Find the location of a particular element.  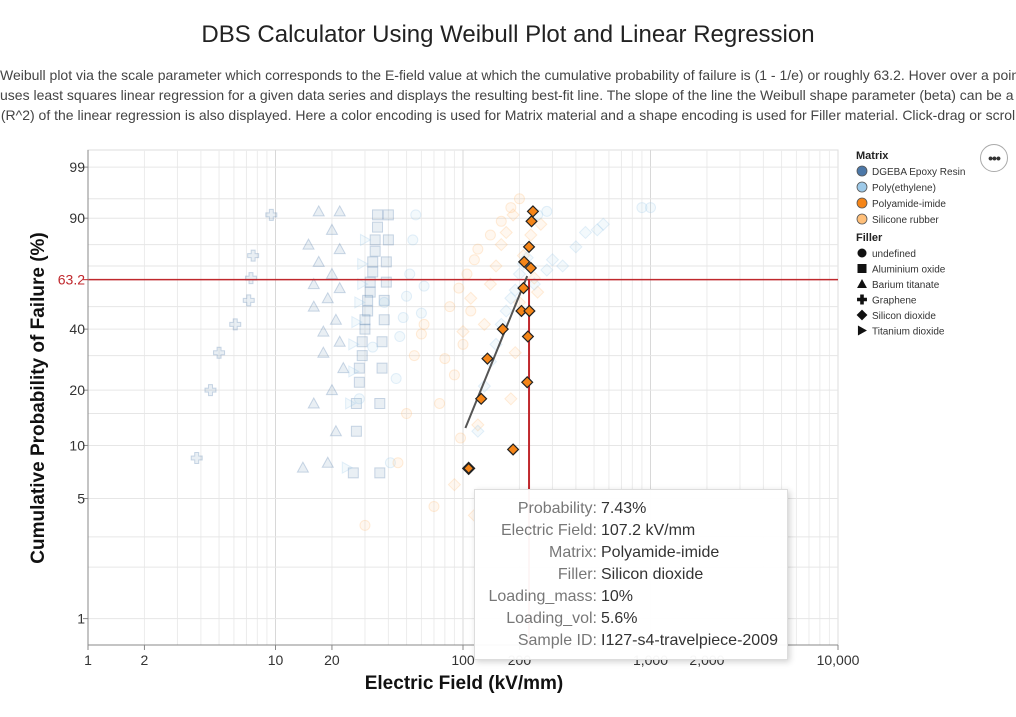

actions-menu-button: ••• is located at coordinates (994, 158).